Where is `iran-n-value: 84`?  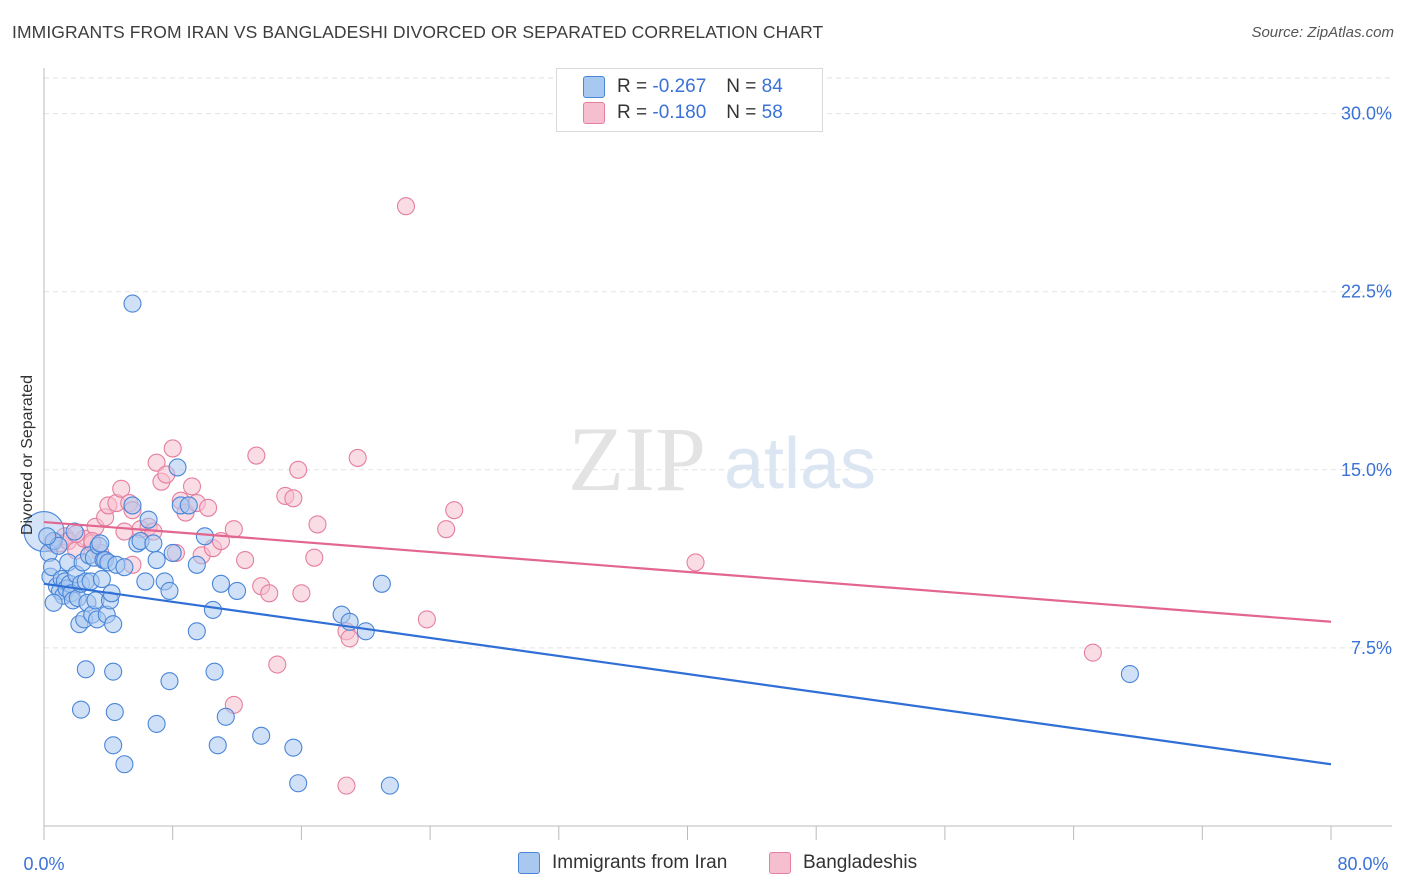 iran-n-value: 84 is located at coordinates (772, 86).